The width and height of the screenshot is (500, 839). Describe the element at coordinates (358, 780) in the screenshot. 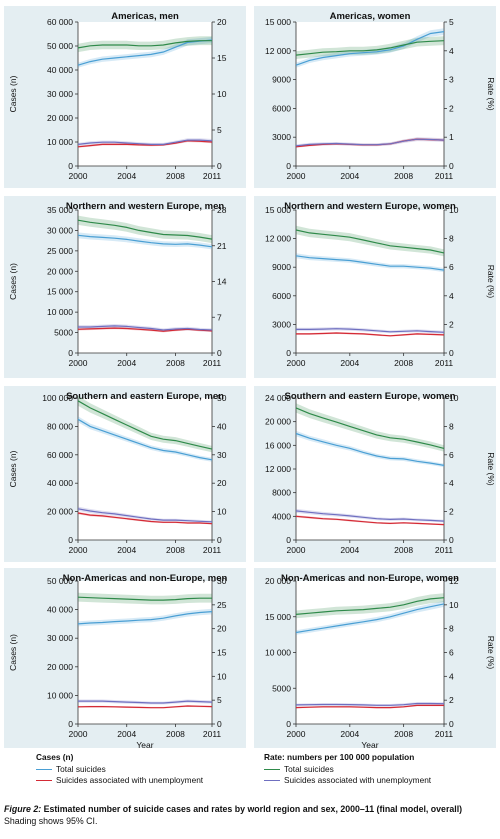

I see `legend-label-unemp-rate: Suicides associated with unemployment` at that location.